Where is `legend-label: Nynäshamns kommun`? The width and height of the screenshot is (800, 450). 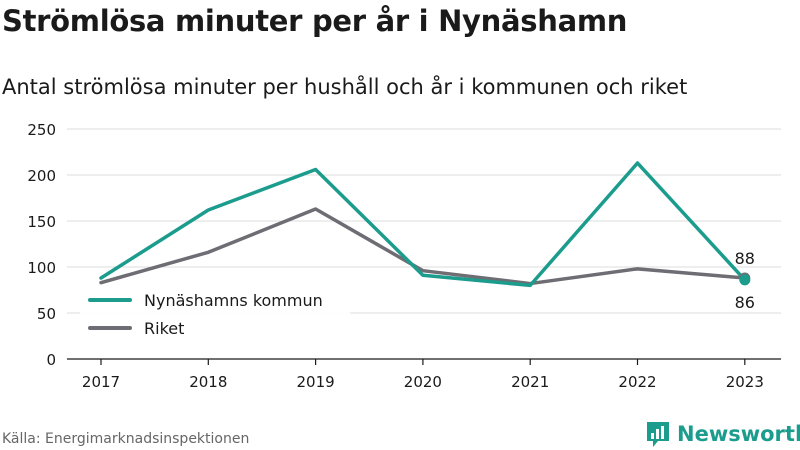 legend-label: Nynäshamns kommun is located at coordinates (233, 300).